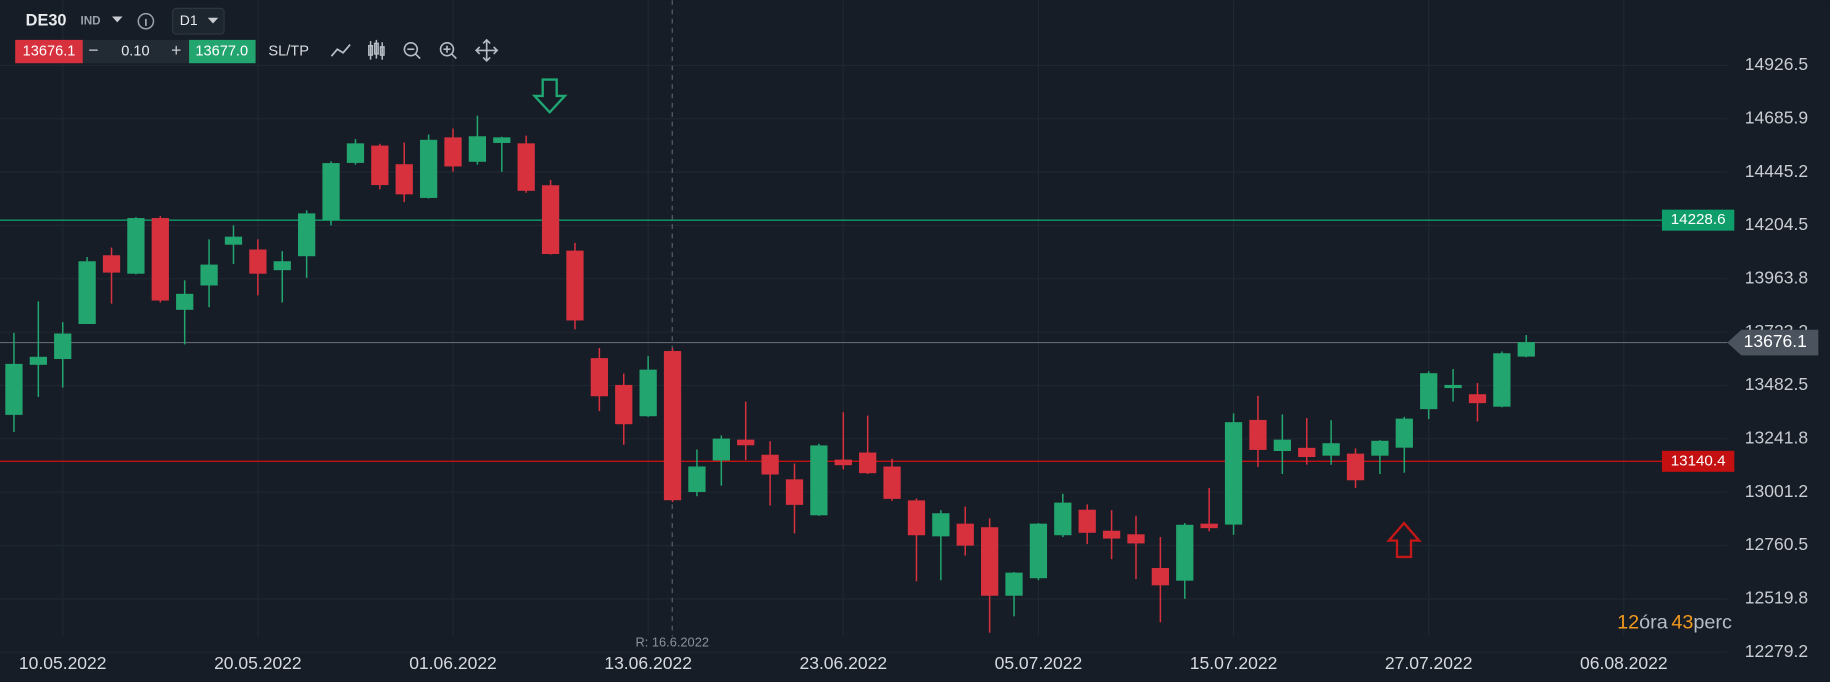 This screenshot has height=682, width=1830. What do you see at coordinates (93, 50) in the screenshot?
I see `volume-minus: −` at bounding box center [93, 50].